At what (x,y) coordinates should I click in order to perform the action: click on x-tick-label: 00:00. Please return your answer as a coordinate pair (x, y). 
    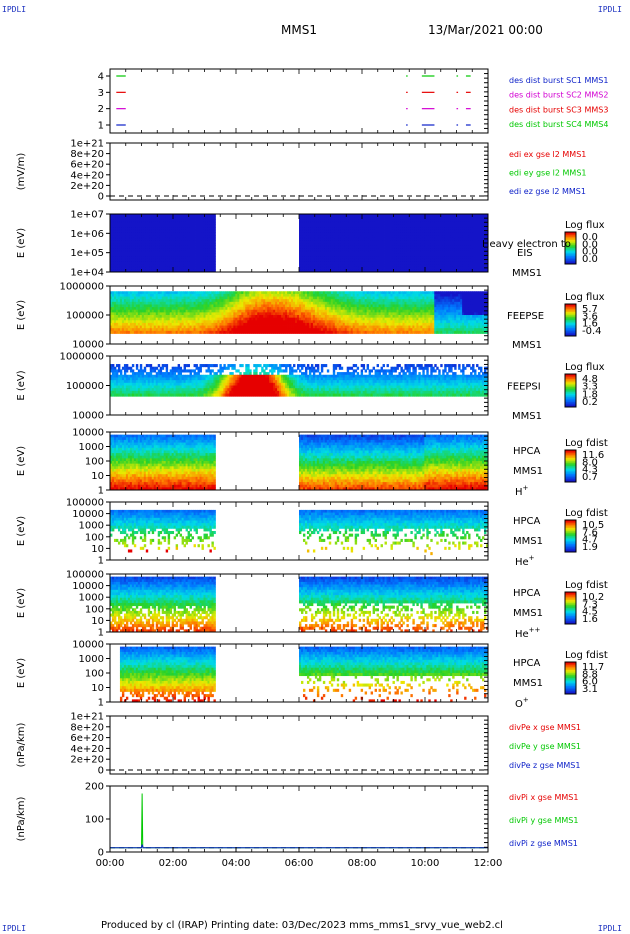
    Looking at the image, I should click on (110, 863).